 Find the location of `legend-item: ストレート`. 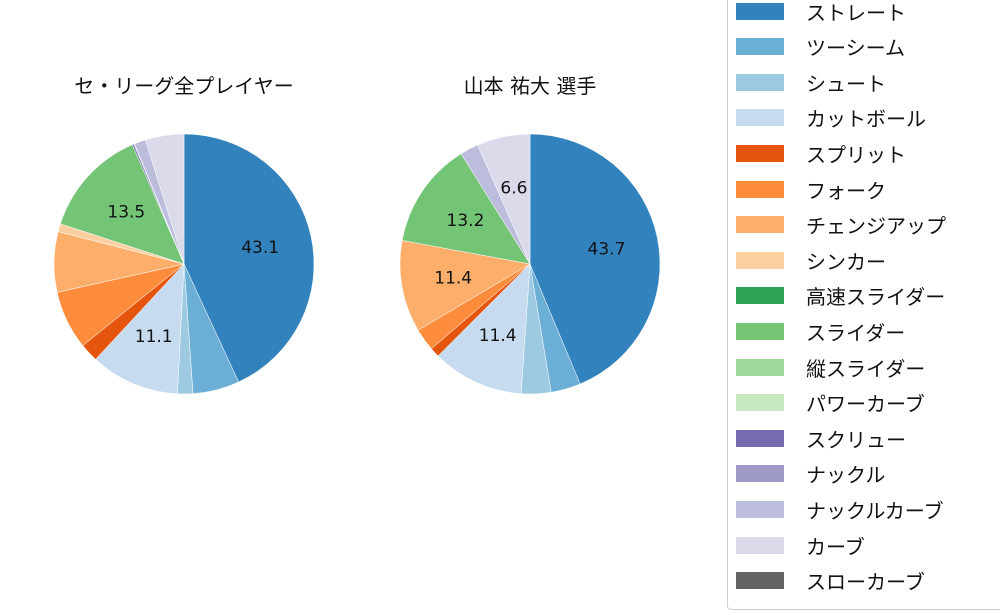

legend-item: ストレート is located at coordinates (821, 14).